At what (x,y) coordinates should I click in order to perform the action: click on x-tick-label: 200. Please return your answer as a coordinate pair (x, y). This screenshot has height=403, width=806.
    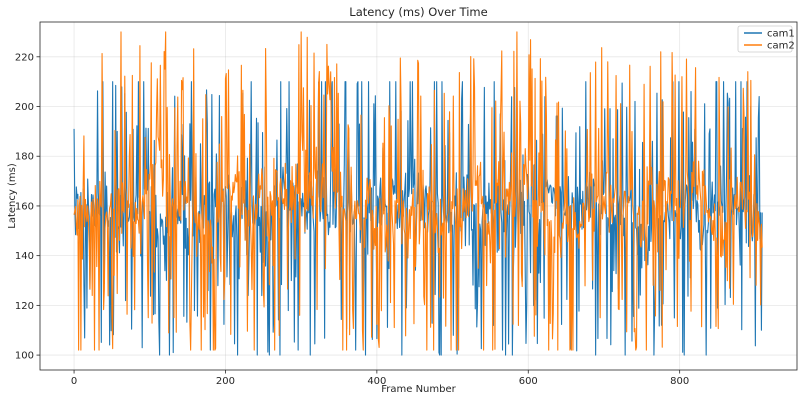
    Looking at the image, I should click on (225, 381).